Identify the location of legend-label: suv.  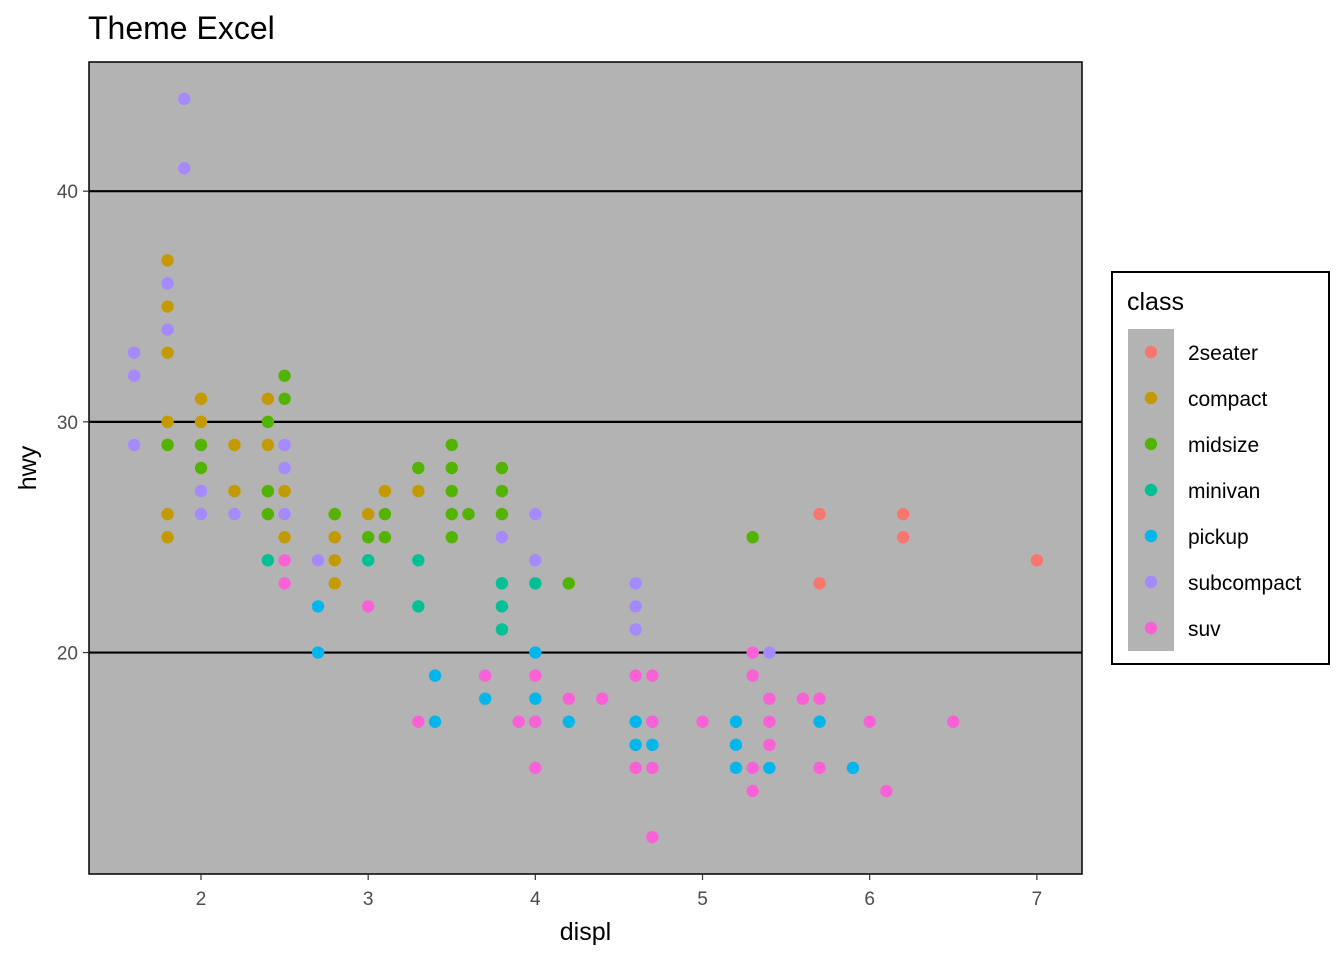
(1204, 629).